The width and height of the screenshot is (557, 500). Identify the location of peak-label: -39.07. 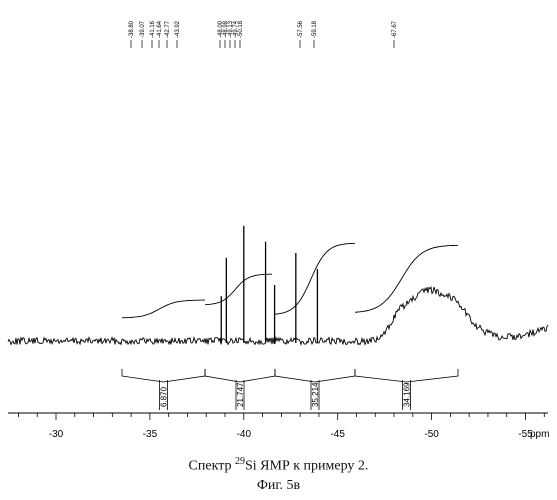
(143, 29).